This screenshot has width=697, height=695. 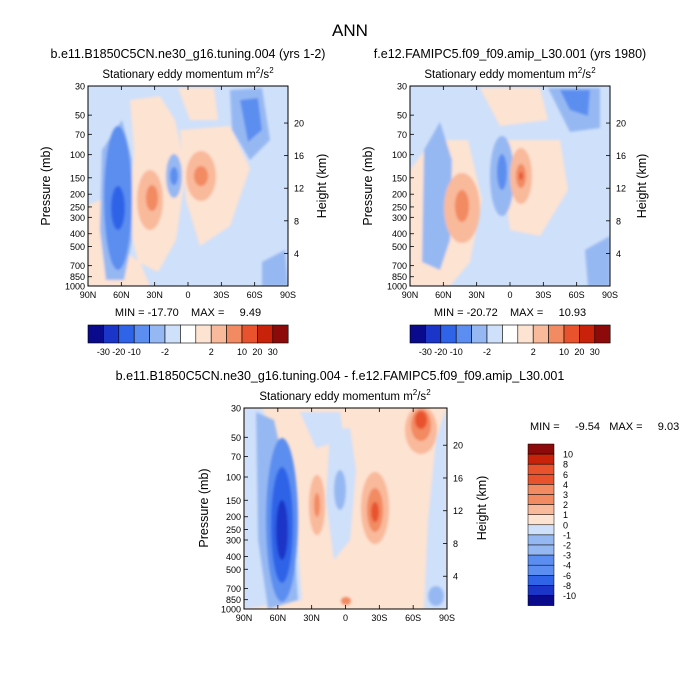 What do you see at coordinates (77, 266) in the screenshot?
I see `pressure-tick-label: 700` at bounding box center [77, 266].